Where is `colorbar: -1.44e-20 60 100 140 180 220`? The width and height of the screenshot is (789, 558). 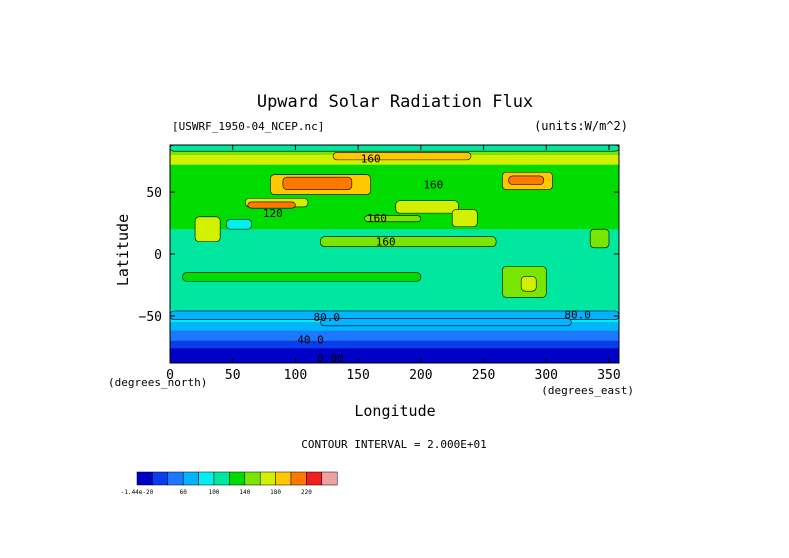
colorbar: -1.44e-20 60 100 140 180 220 is located at coordinates (229, 483).